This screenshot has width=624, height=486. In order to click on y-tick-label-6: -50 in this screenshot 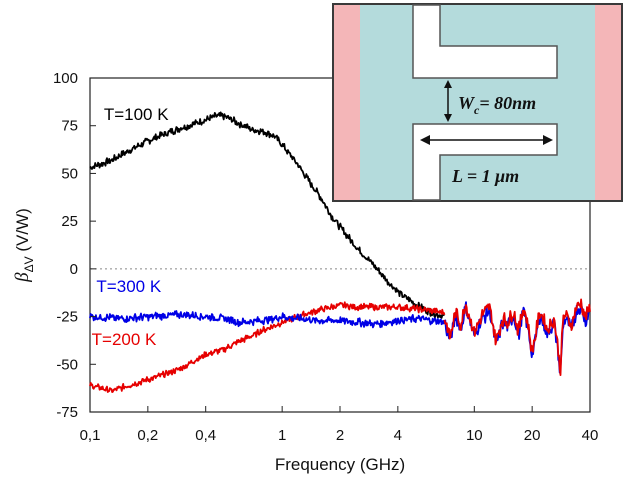, I will do `click(67, 364)`.